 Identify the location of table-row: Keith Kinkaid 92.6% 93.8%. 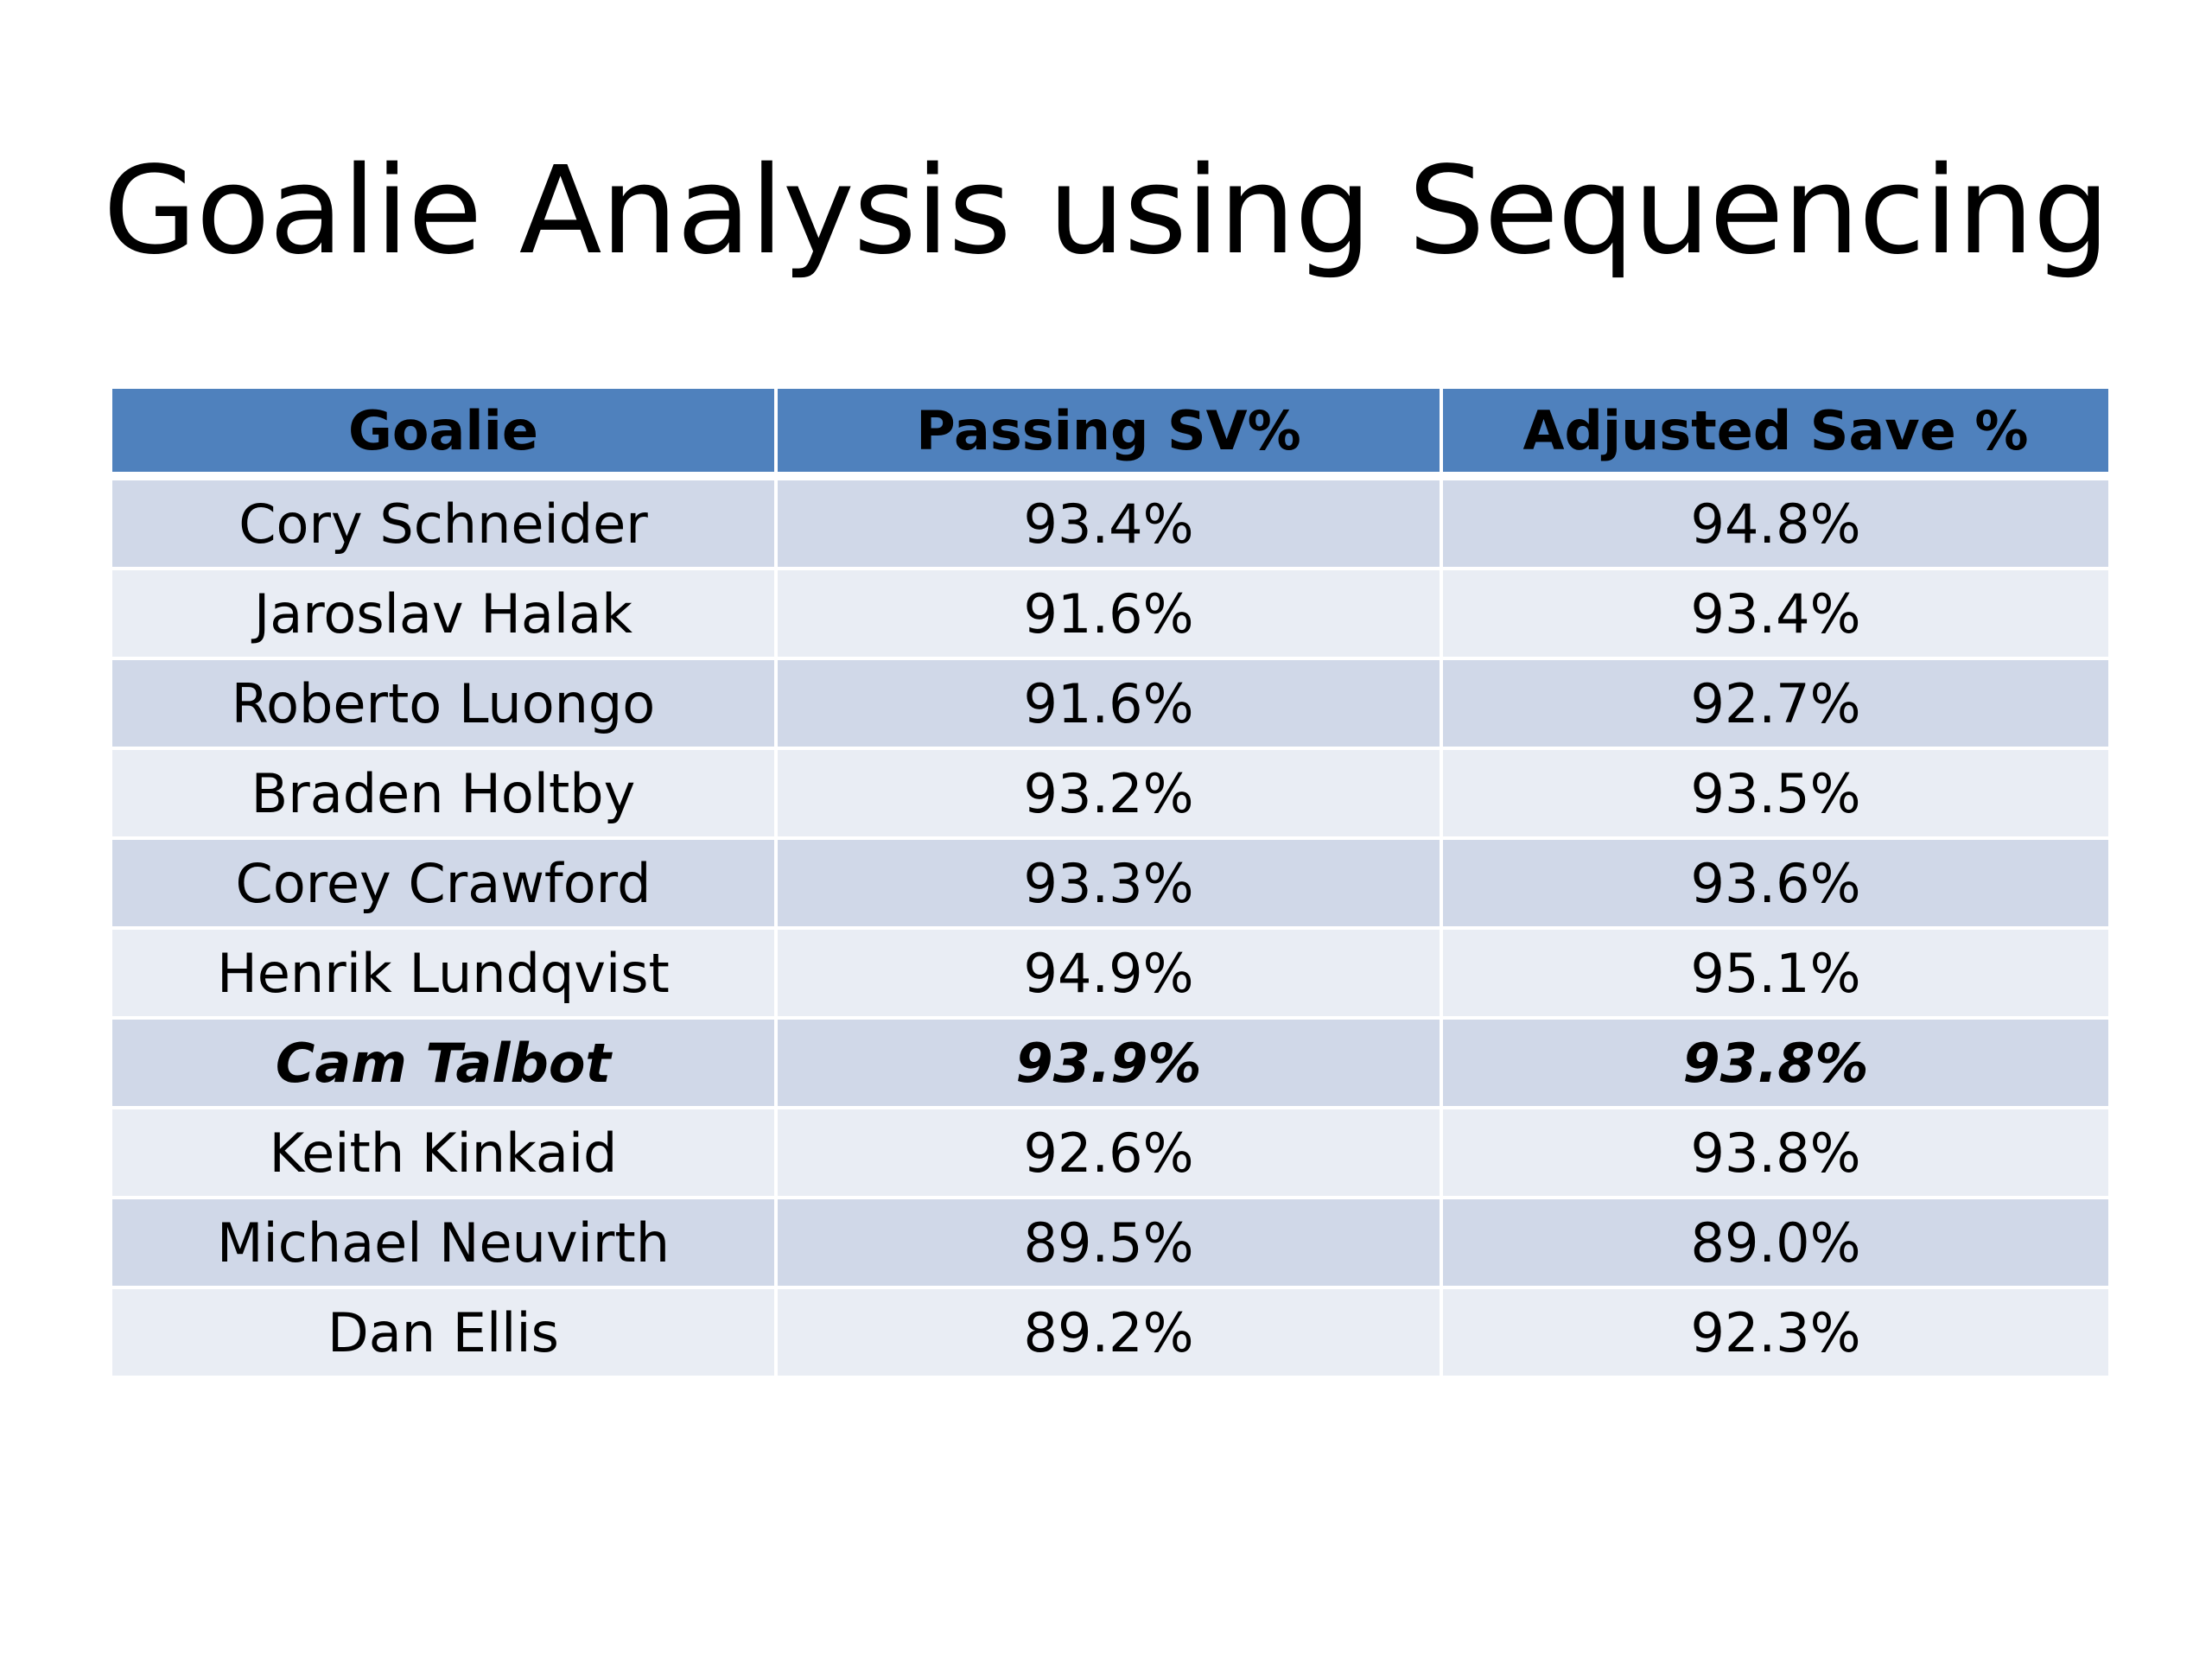
(1110, 1154).